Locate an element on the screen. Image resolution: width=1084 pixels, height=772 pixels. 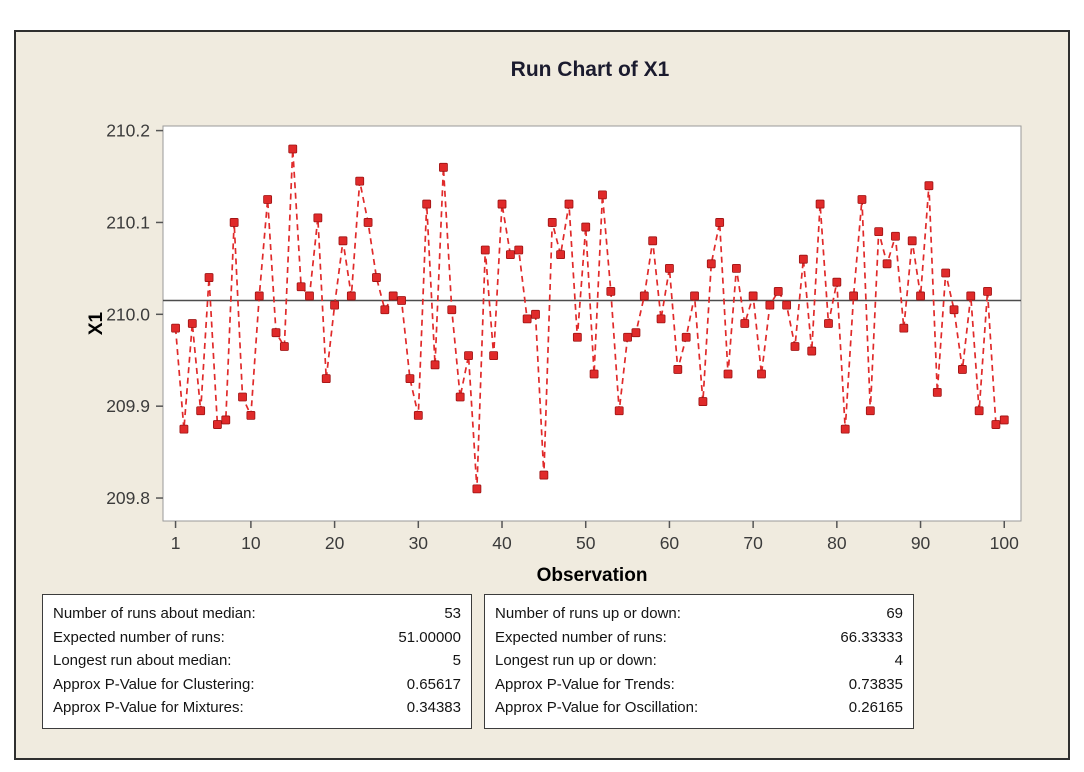
stat-row: Longest run about median: 5 is located at coordinates (257, 661).